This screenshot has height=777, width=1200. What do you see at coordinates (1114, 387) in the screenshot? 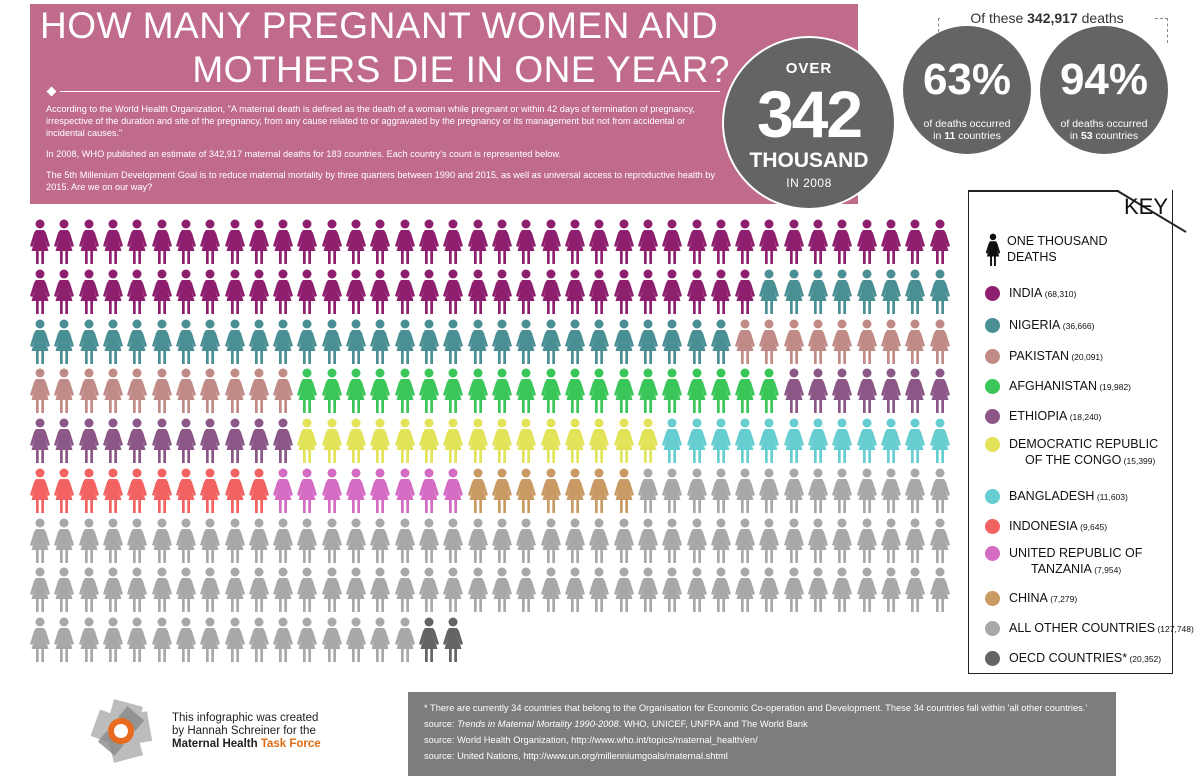
I see `key-country-value: (19,982)` at bounding box center [1114, 387].